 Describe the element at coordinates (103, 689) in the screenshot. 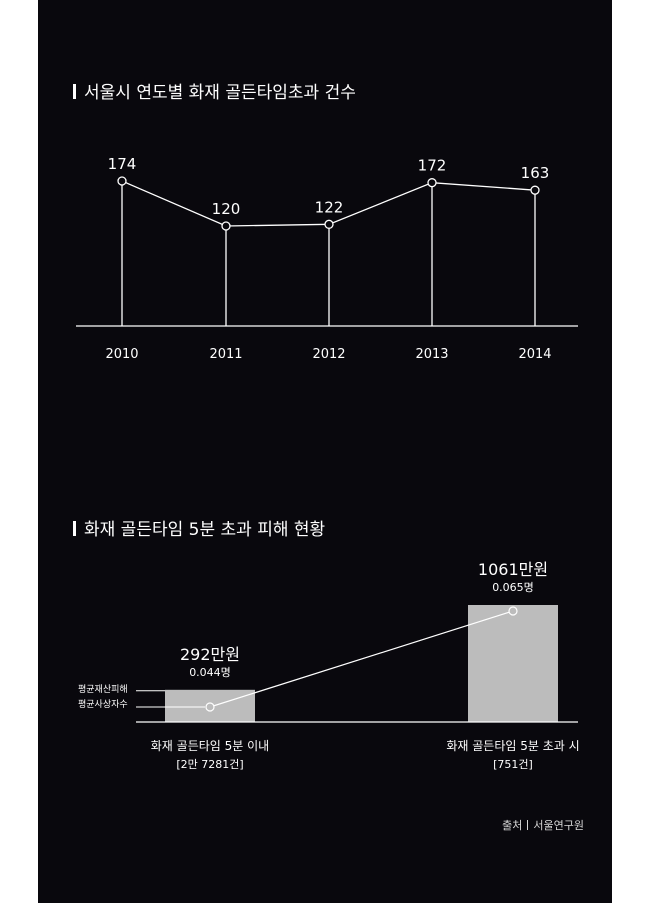

I see `legend-property-damage: 평균재산피해` at that location.